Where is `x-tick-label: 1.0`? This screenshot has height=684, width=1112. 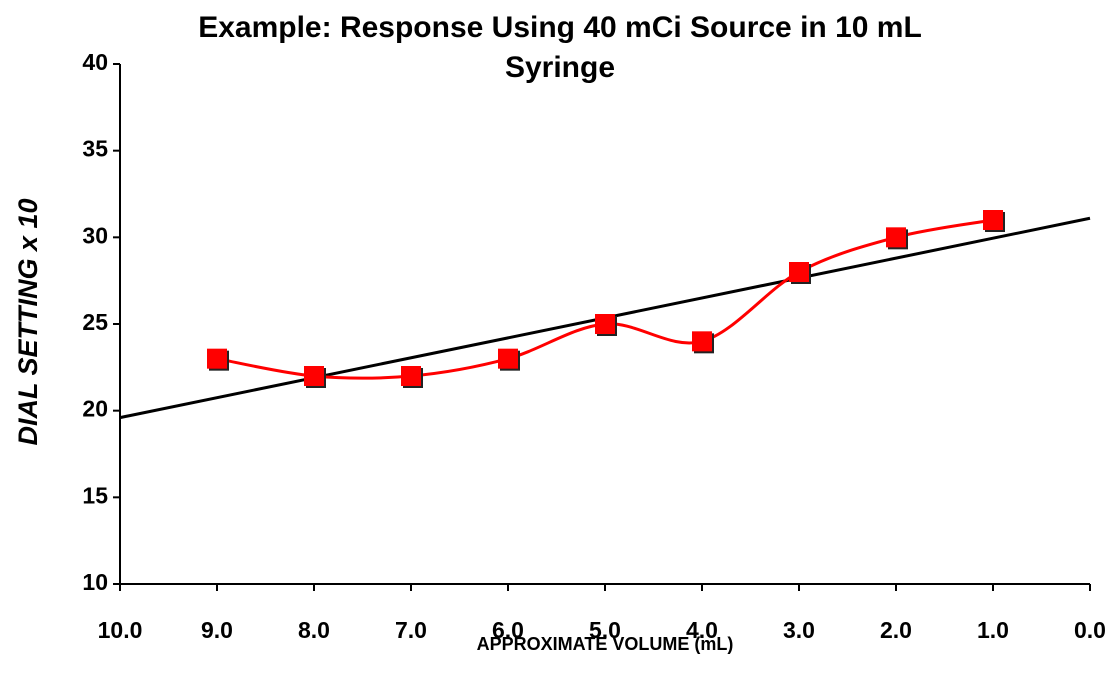 x-tick-label: 1.0 is located at coordinates (993, 630).